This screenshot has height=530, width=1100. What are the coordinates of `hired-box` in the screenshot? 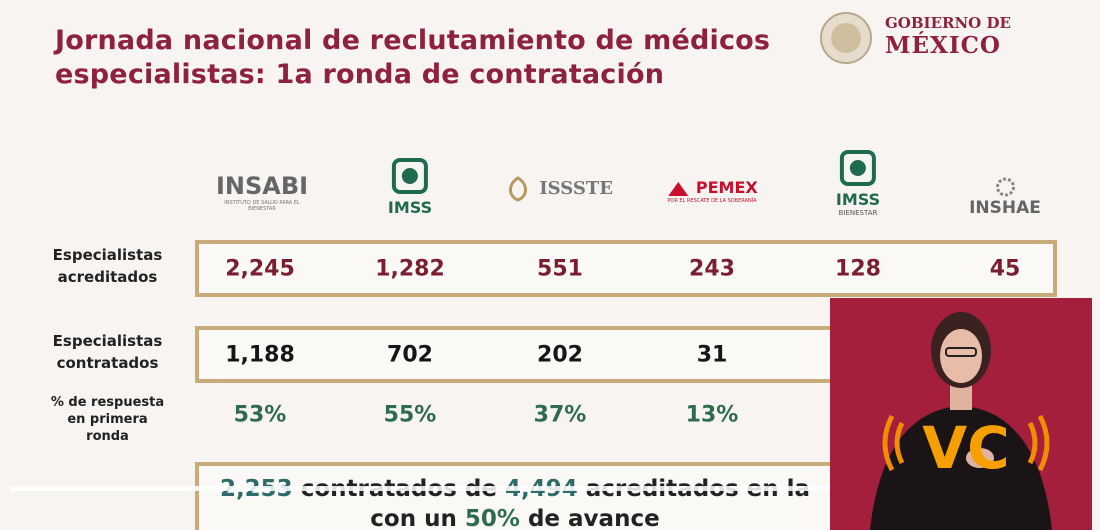 It's located at (545, 354).